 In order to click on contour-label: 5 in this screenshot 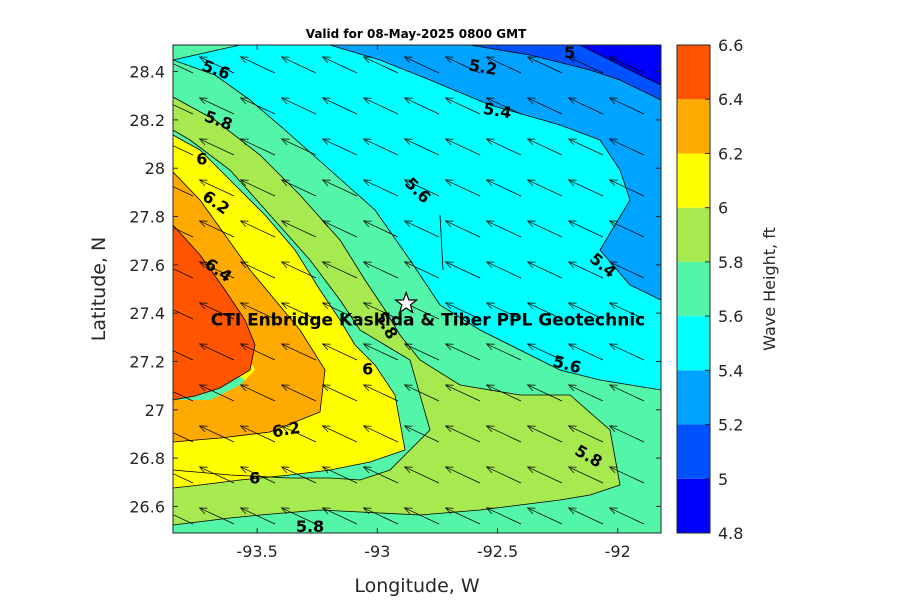, I will do `click(569, 52)`.